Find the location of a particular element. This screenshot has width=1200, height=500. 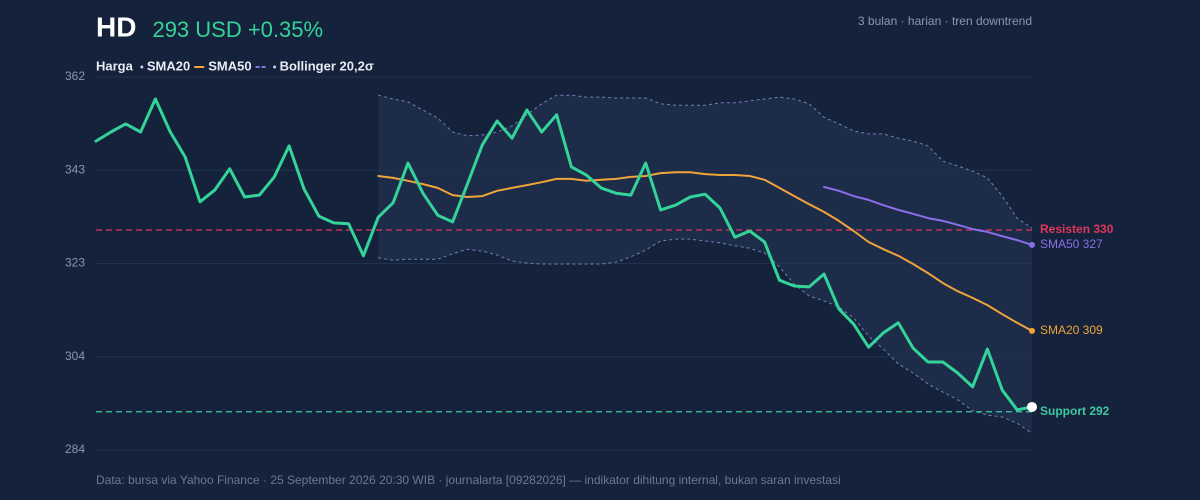

reference-label: Support 292 is located at coordinates (1075, 411).